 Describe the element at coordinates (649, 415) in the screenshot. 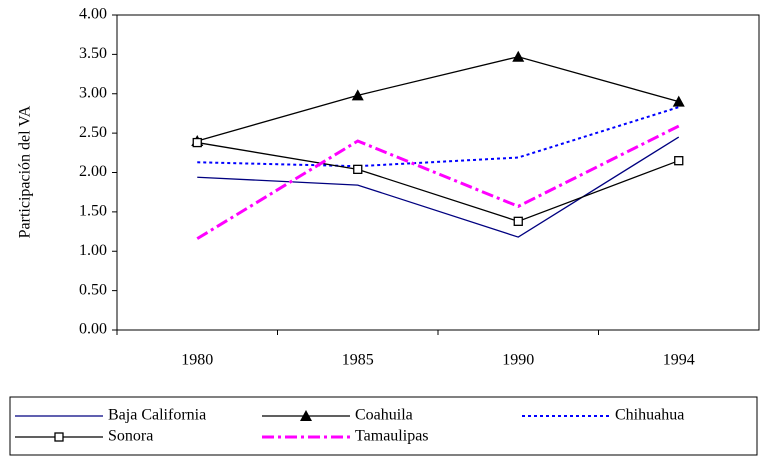

I see `legend-label: Chihuahua` at that location.